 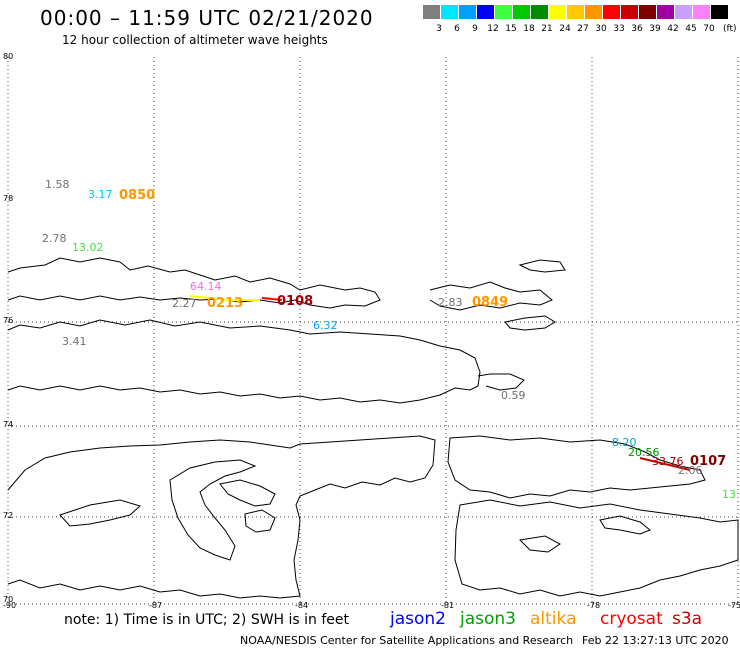 I want to click on pass-time-label: 0213, so click(x=225, y=303).